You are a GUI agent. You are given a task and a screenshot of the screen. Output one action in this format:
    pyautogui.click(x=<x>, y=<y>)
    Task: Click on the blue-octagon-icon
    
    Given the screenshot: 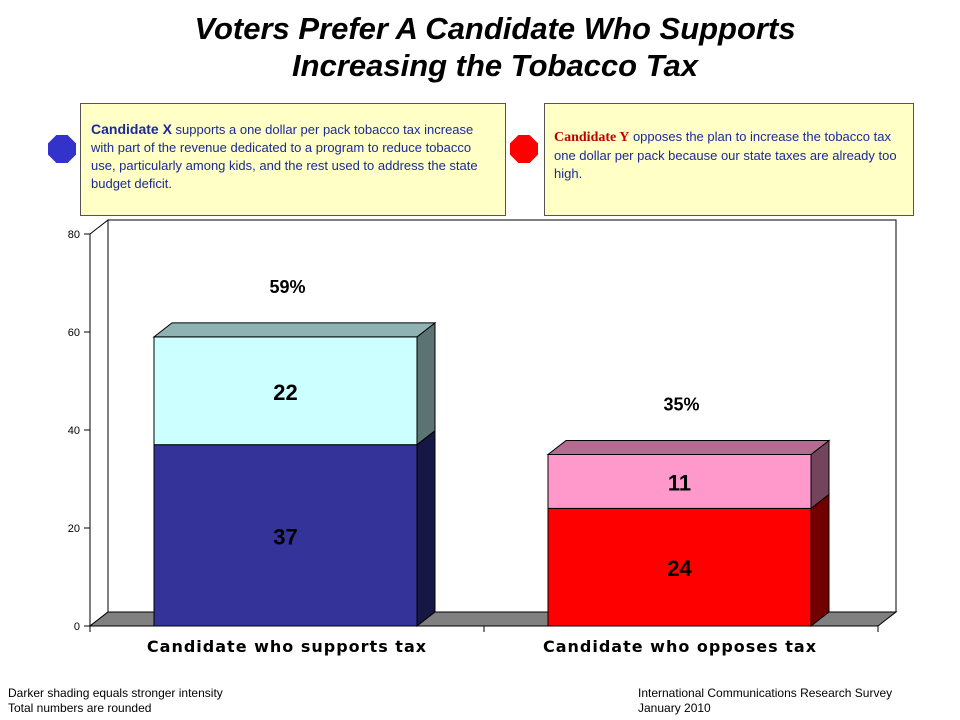 What is the action you would take?
    pyautogui.click(x=62, y=149)
    